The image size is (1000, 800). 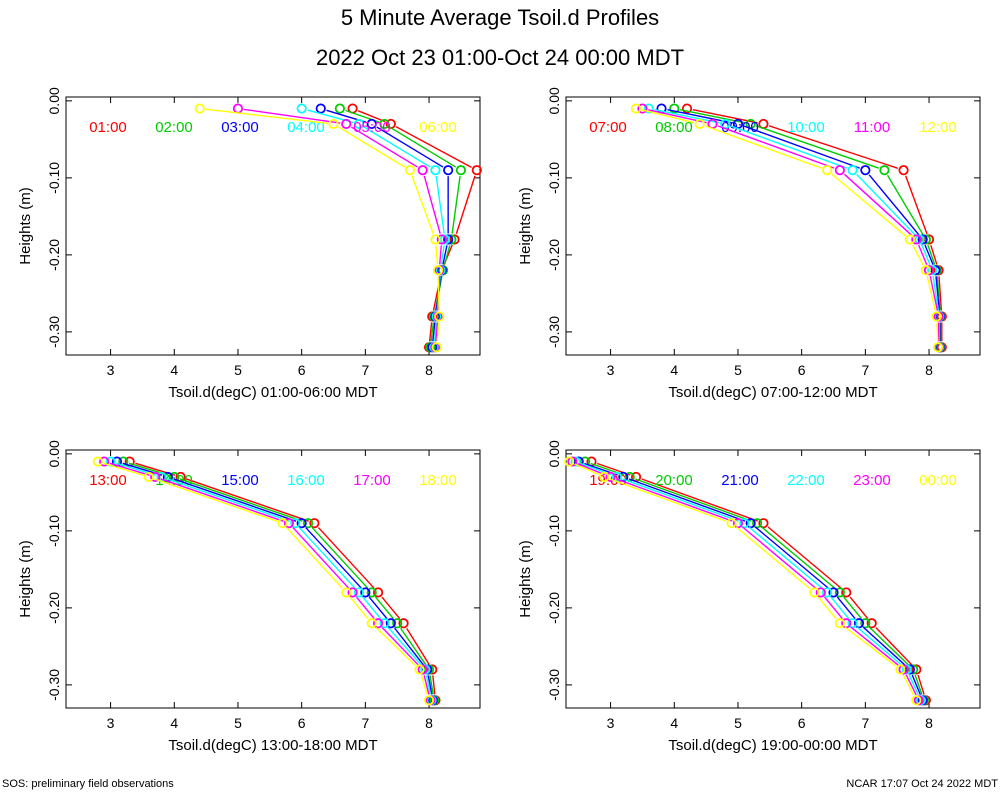 What do you see at coordinates (674, 480) in the screenshot?
I see `legend-label-2000: 20:00` at bounding box center [674, 480].